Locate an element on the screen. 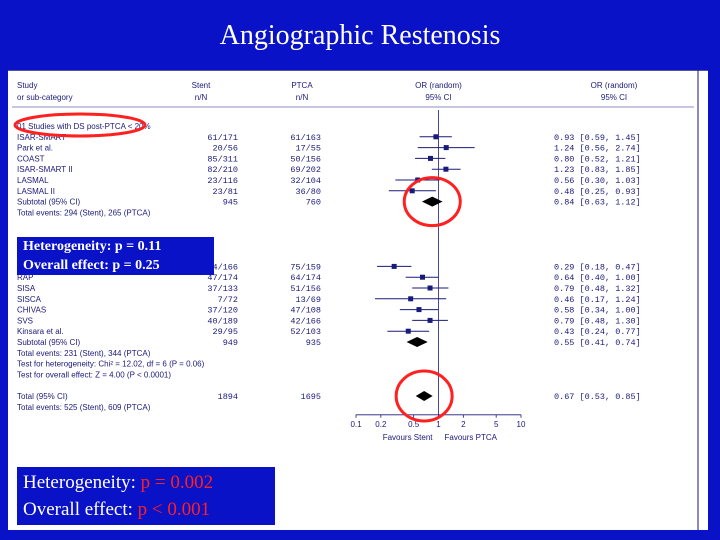 The height and width of the screenshot is (540, 720). row-20-ptca: 935 is located at coordinates (313, 343).